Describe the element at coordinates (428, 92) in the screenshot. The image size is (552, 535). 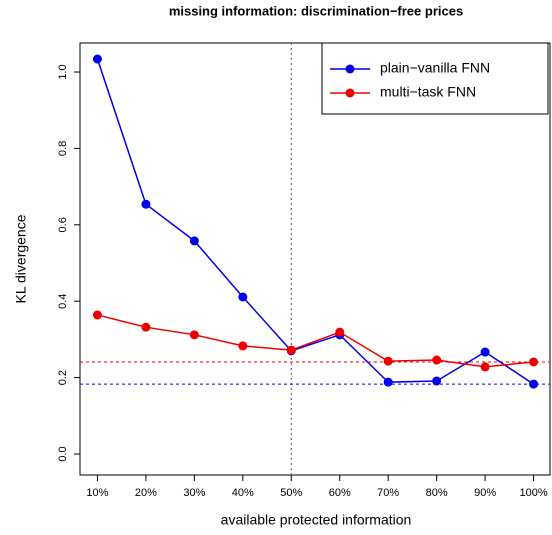
I see `legend-label: multi−task FNN` at that location.